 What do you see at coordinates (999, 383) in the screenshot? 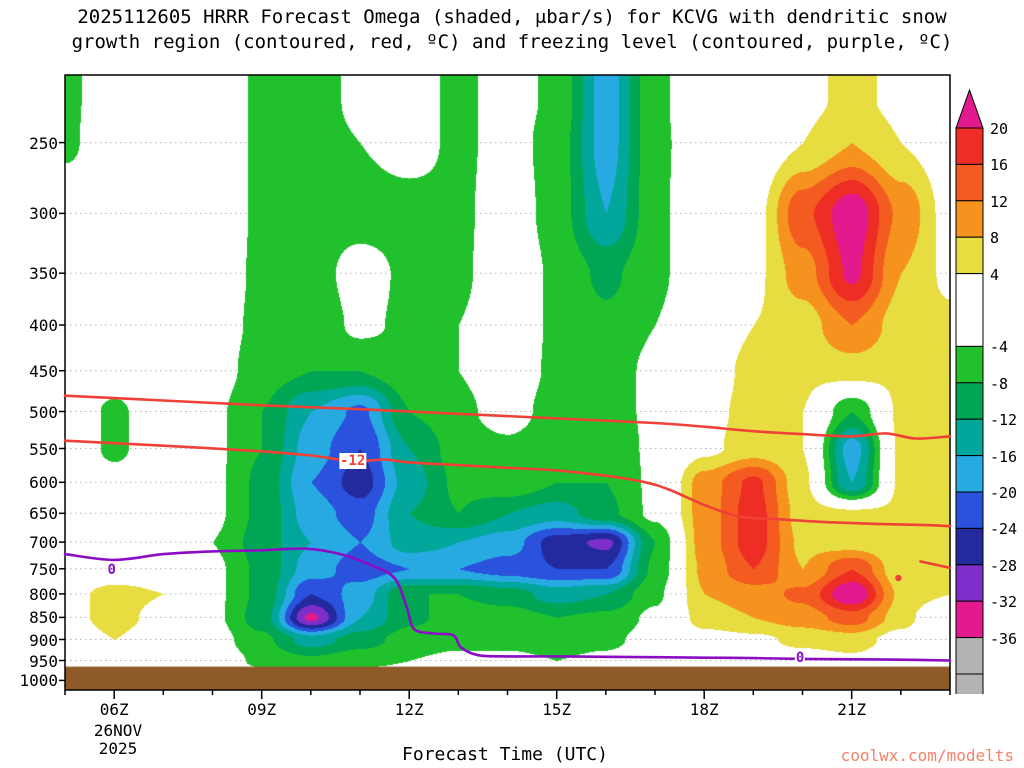
I see `colorbar-label: -8` at bounding box center [999, 383].